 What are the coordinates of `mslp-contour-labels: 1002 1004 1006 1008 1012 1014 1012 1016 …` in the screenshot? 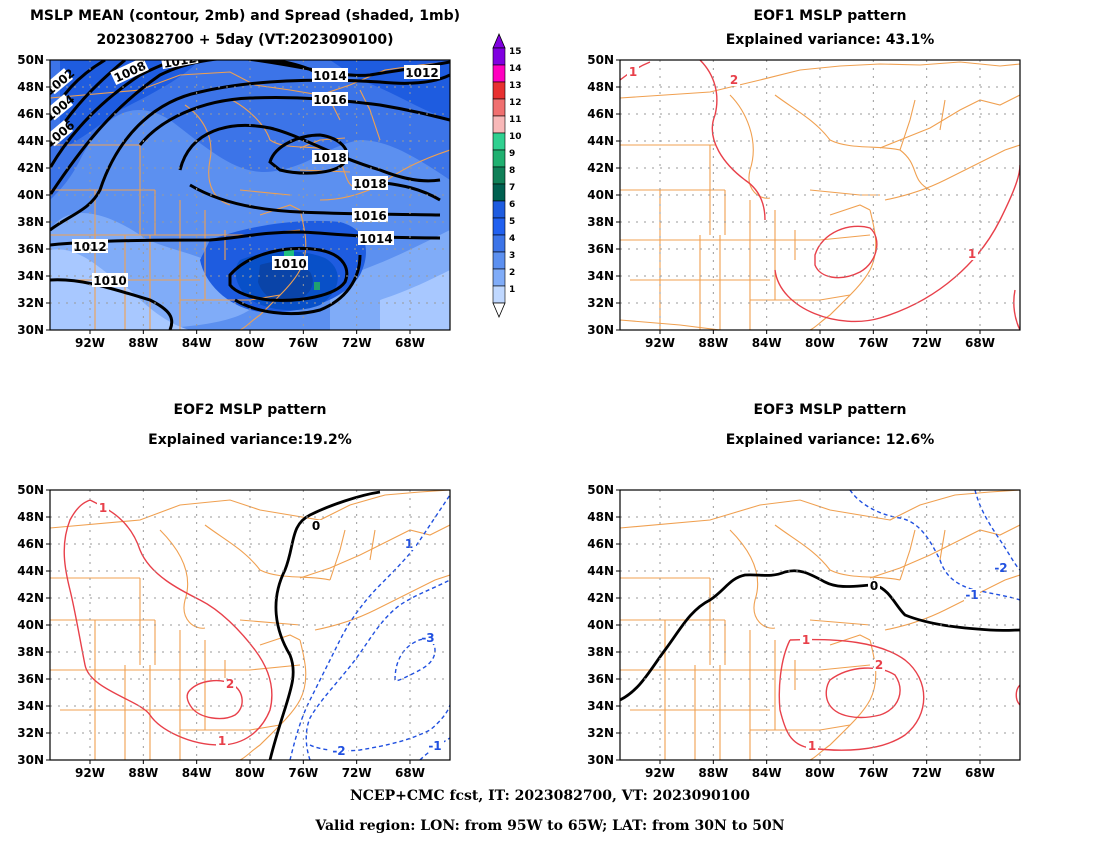 It's located at (245, 169).